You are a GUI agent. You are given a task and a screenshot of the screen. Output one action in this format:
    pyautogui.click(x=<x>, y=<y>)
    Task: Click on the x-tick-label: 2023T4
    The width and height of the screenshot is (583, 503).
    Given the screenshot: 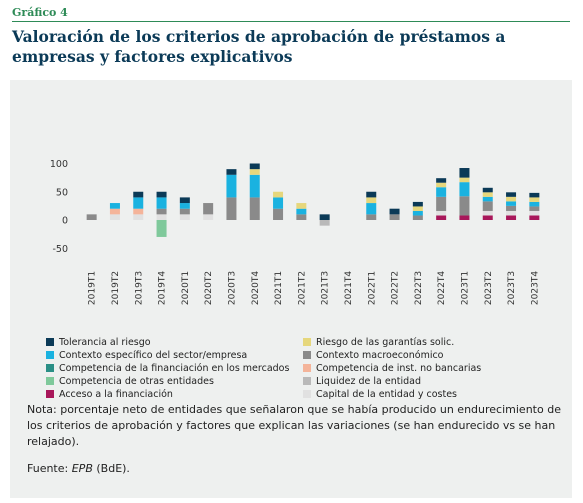 What is the action you would take?
    pyautogui.click(x=535, y=288)
    